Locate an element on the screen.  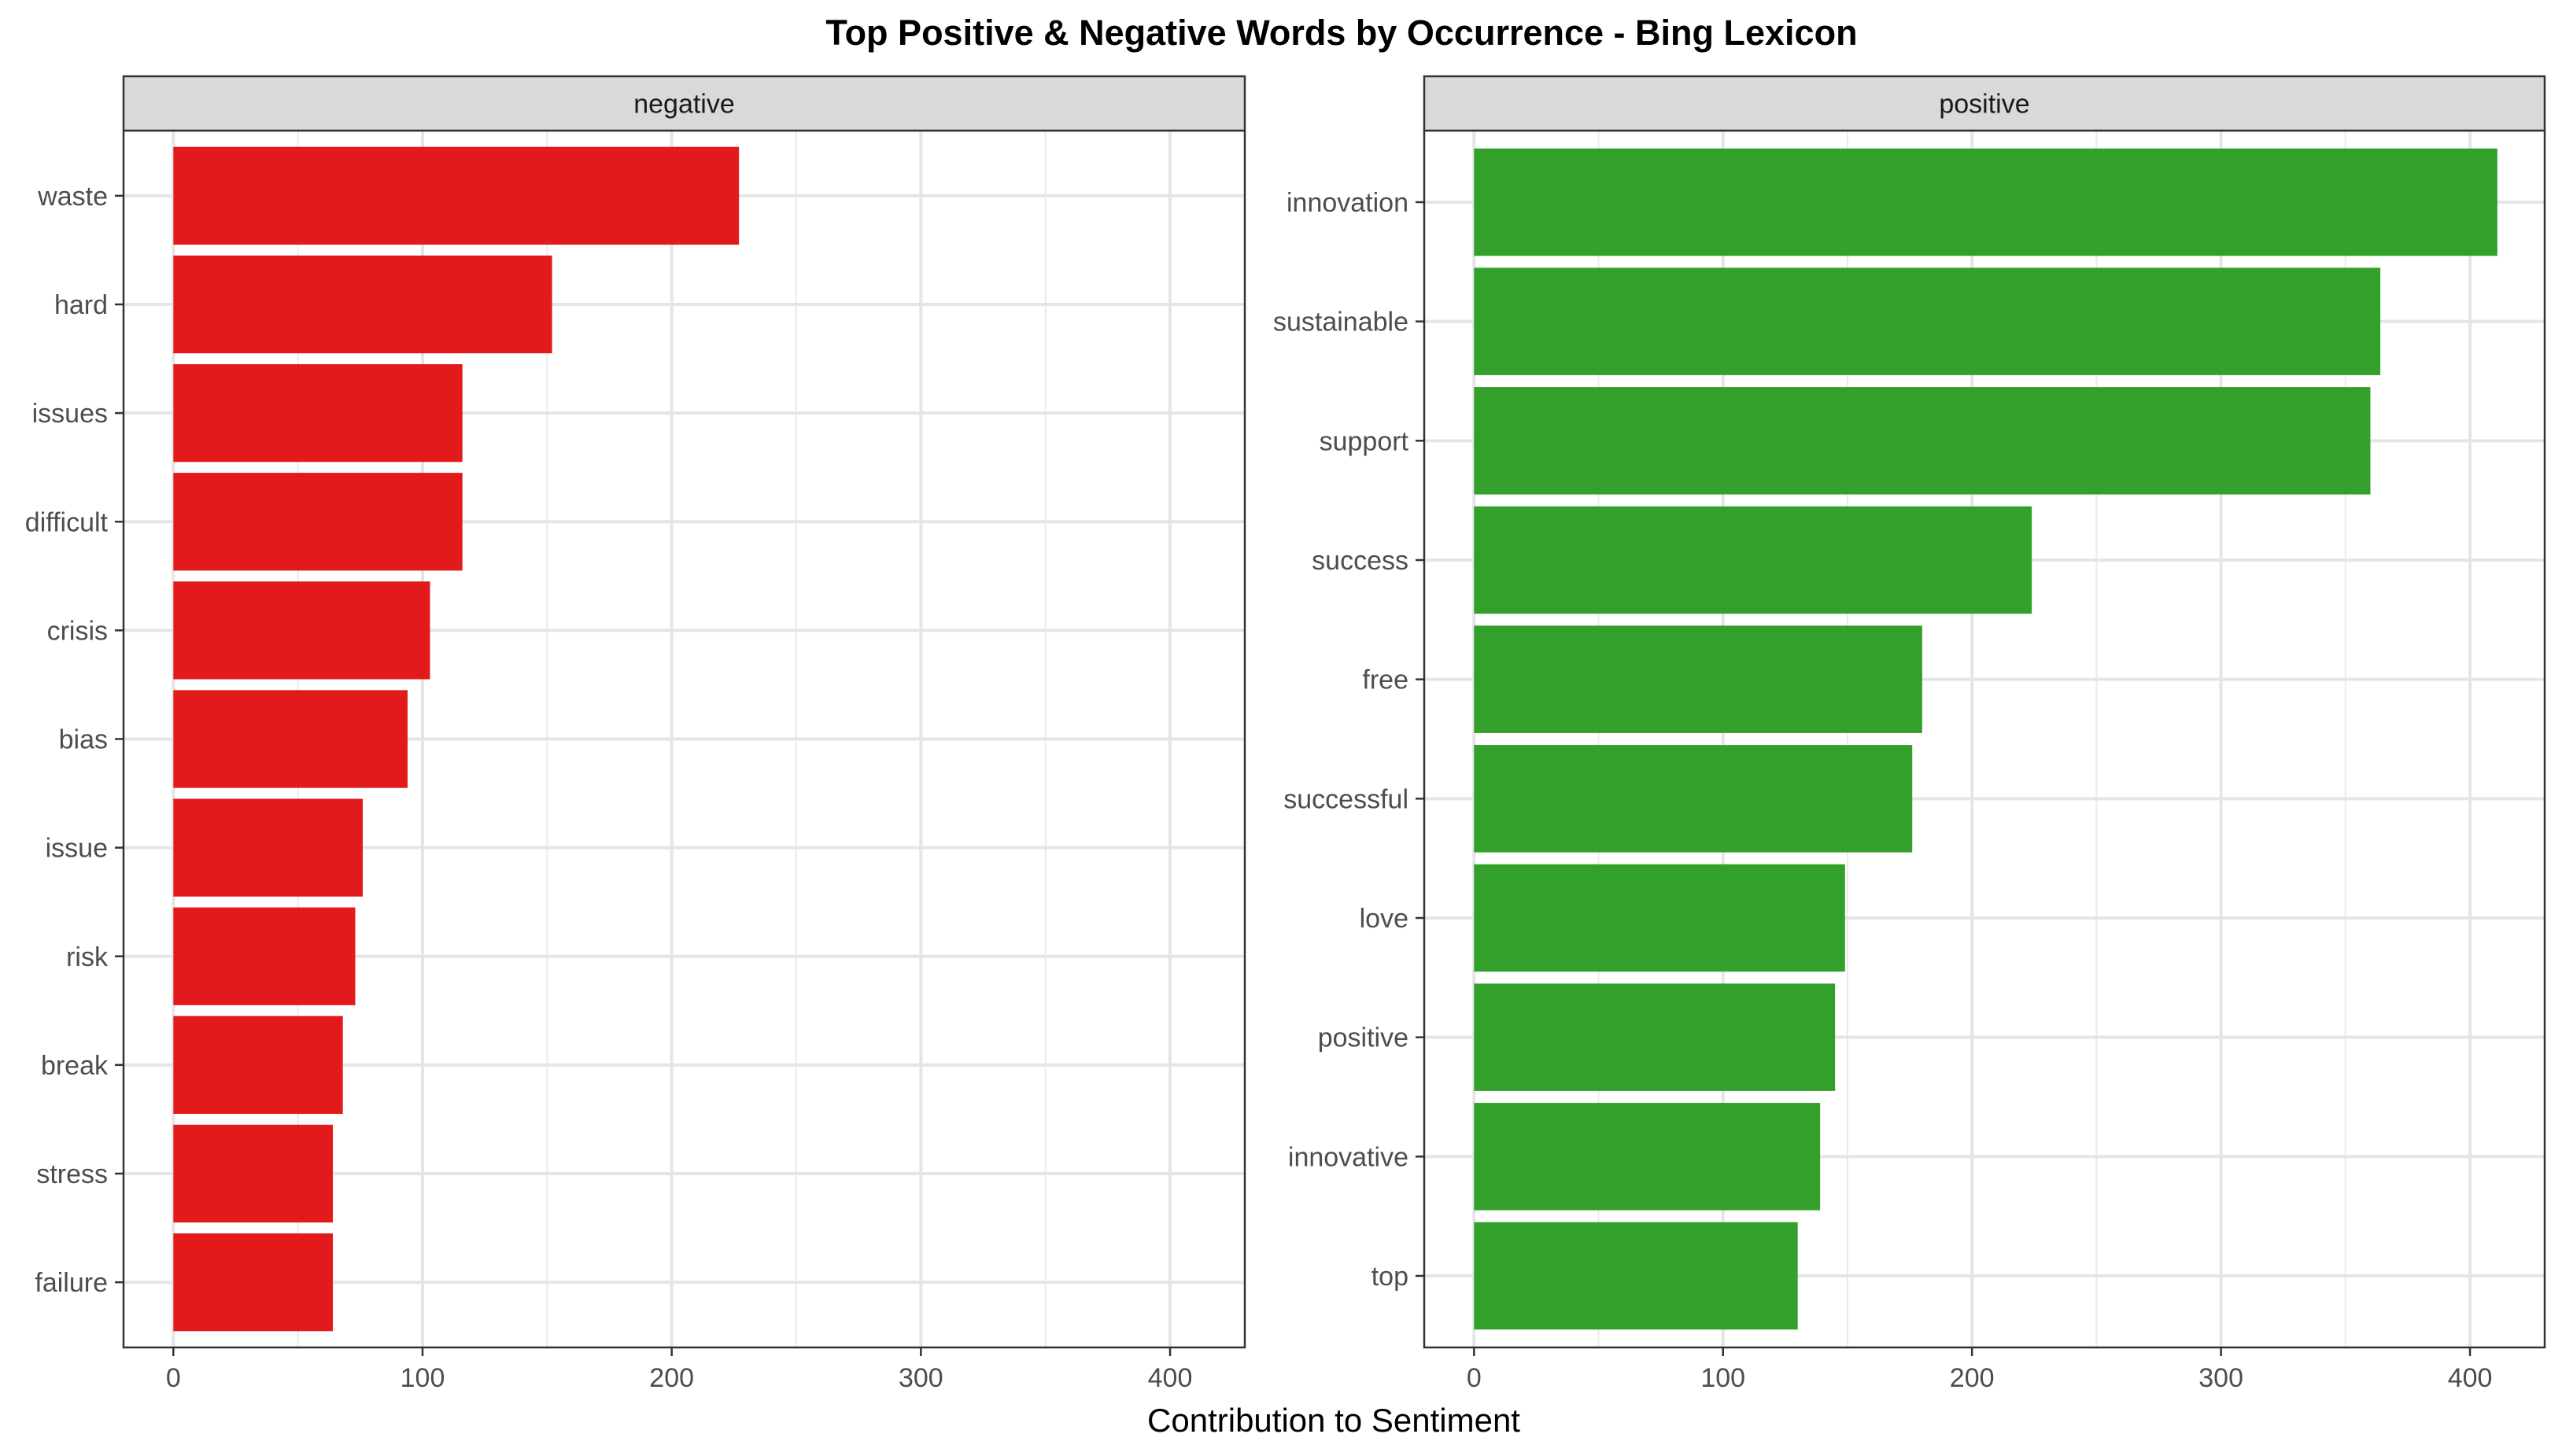
y-tick-label: top is located at coordinates (1390, 1277).